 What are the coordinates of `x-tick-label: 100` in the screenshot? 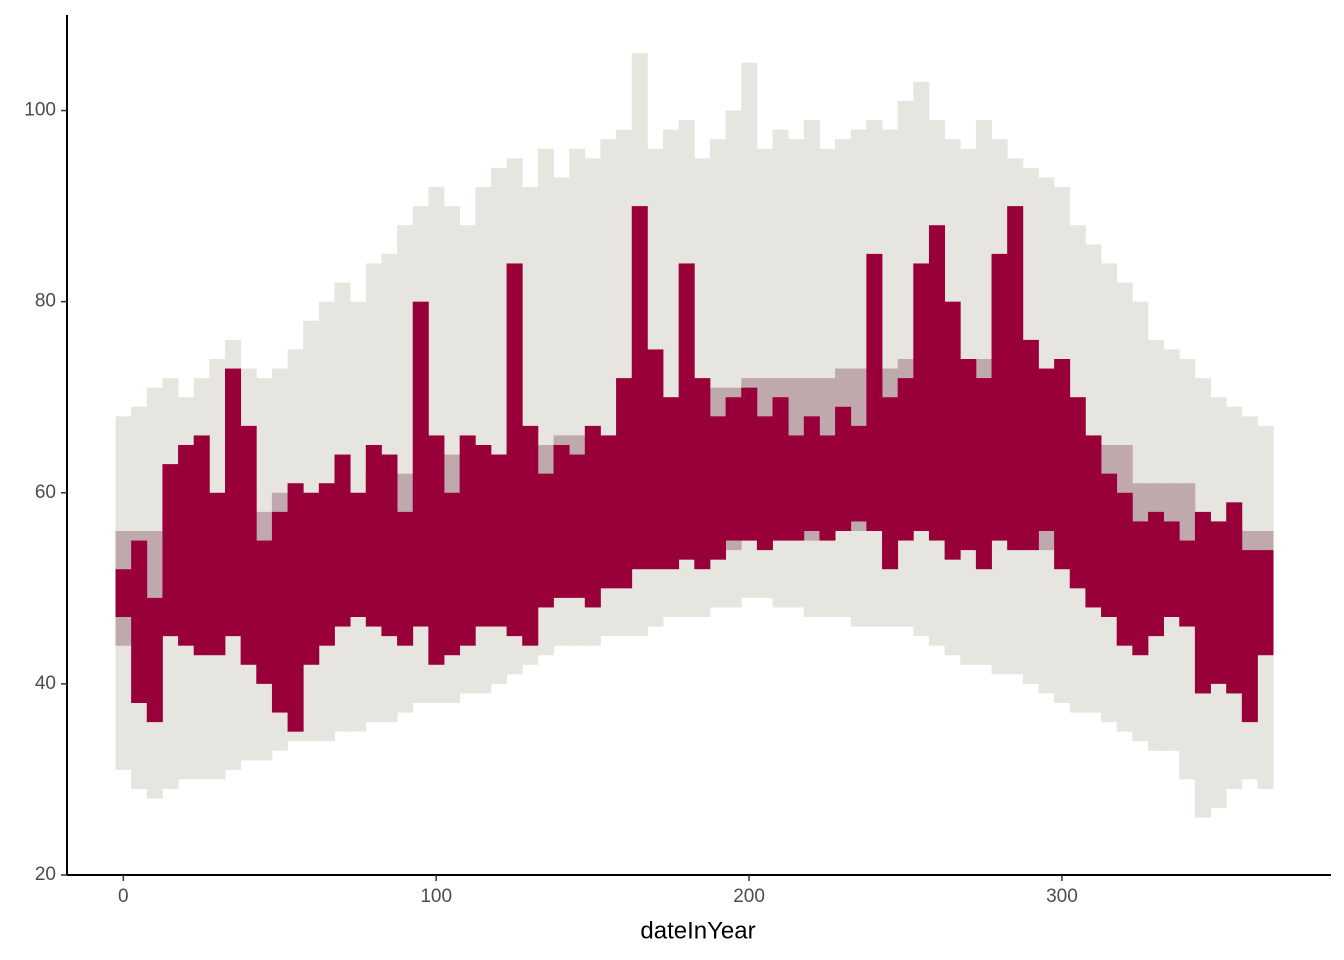 It's located at (436, 896).